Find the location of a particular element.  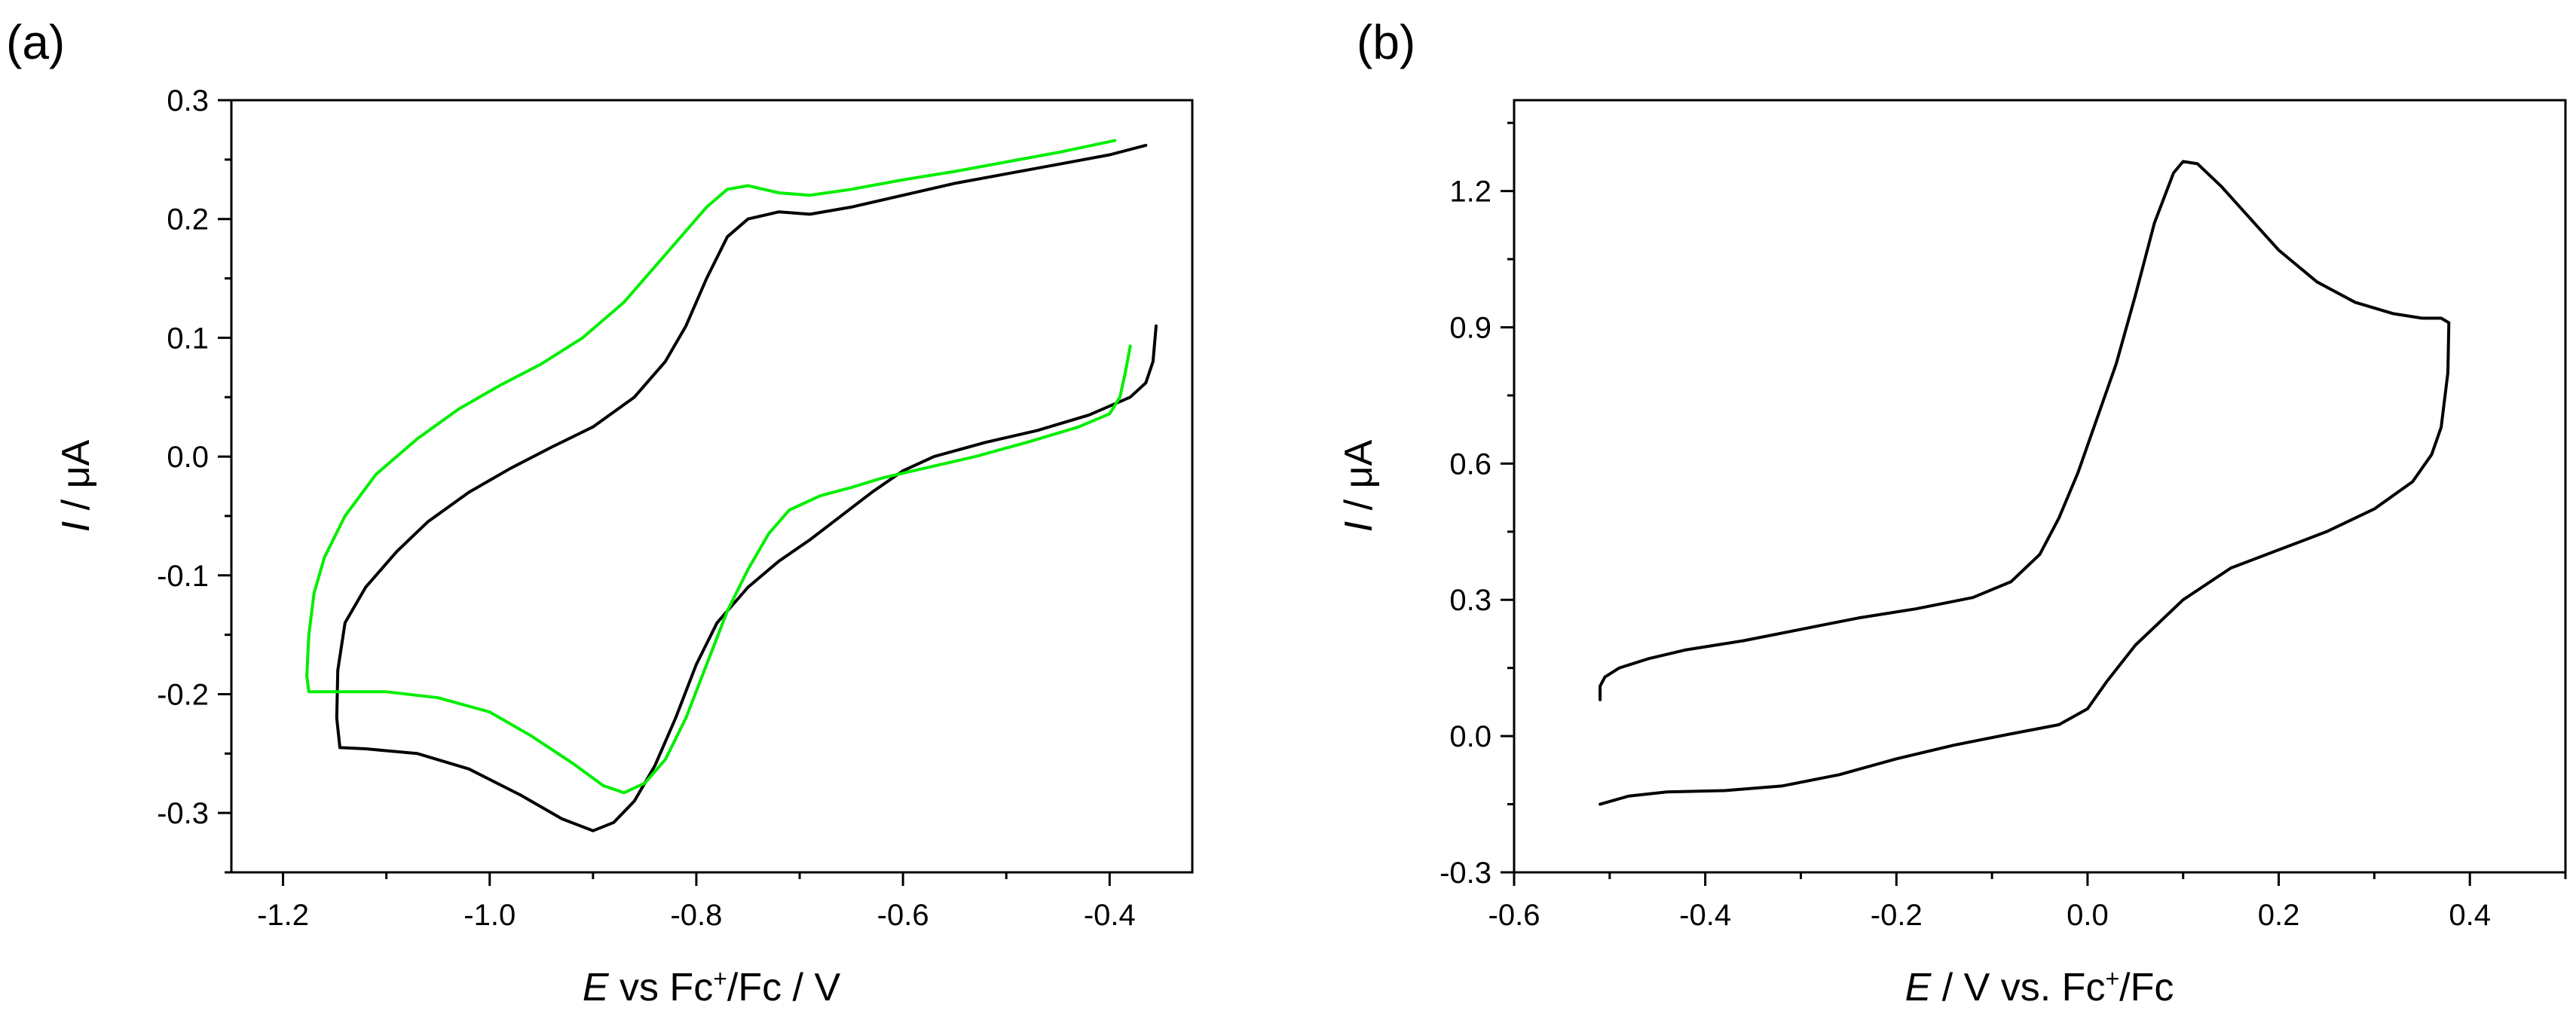

panel-b-label: (b) is located at coordinates (1386, 42).